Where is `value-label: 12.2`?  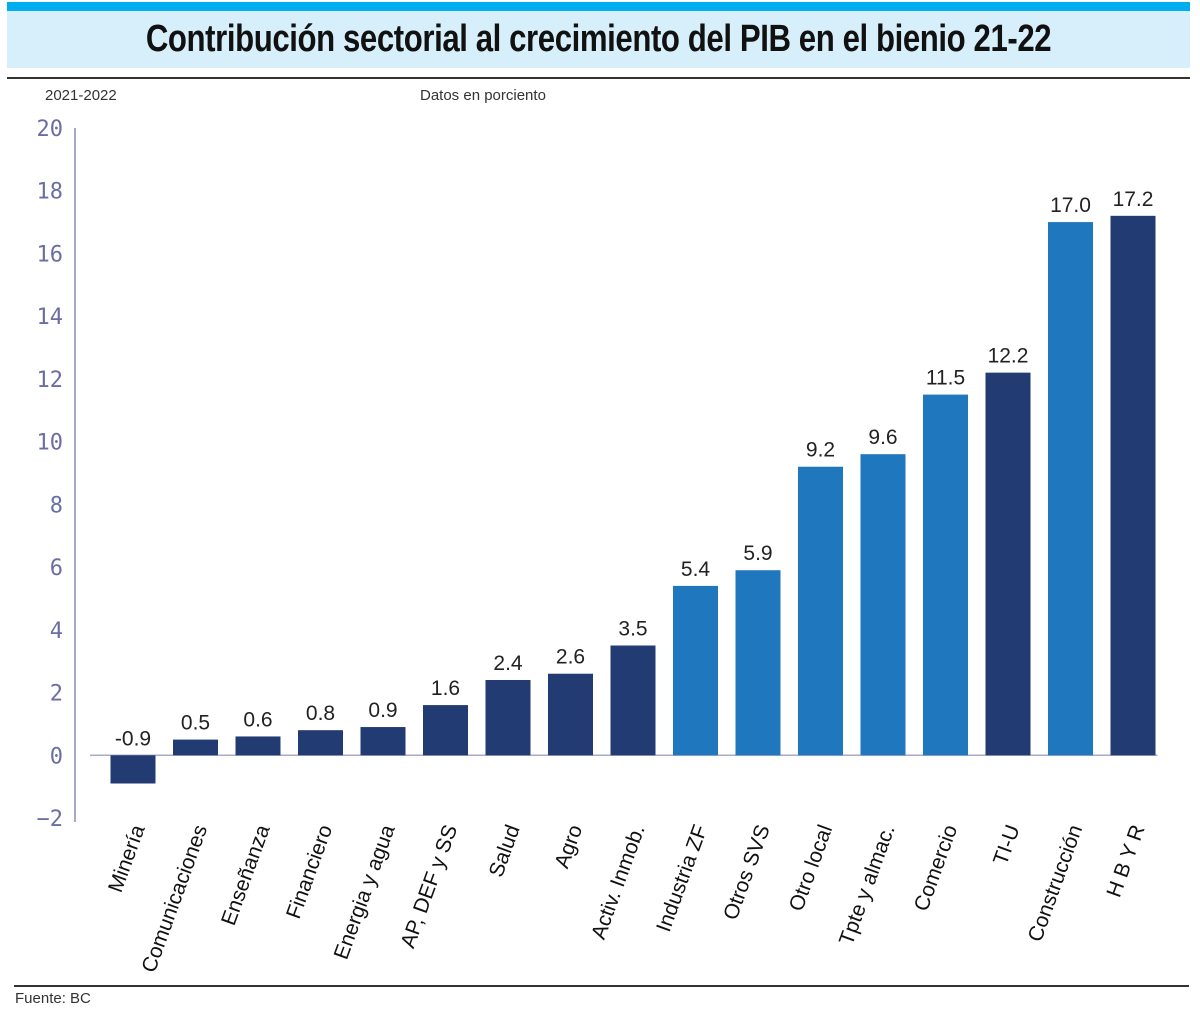
value-label: 12.2 is located at coordinates (1008, 356).